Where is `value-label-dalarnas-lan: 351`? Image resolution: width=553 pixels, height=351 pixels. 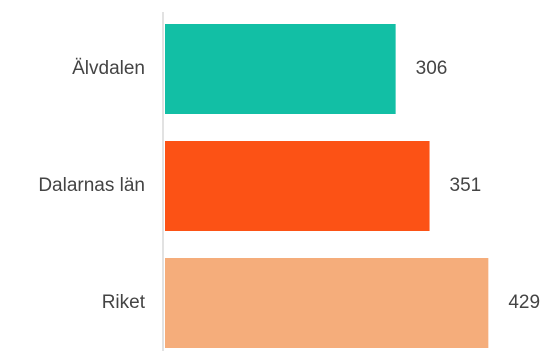
value-label-dalarnas-lan: 351 is located at coordinates (466, 185).